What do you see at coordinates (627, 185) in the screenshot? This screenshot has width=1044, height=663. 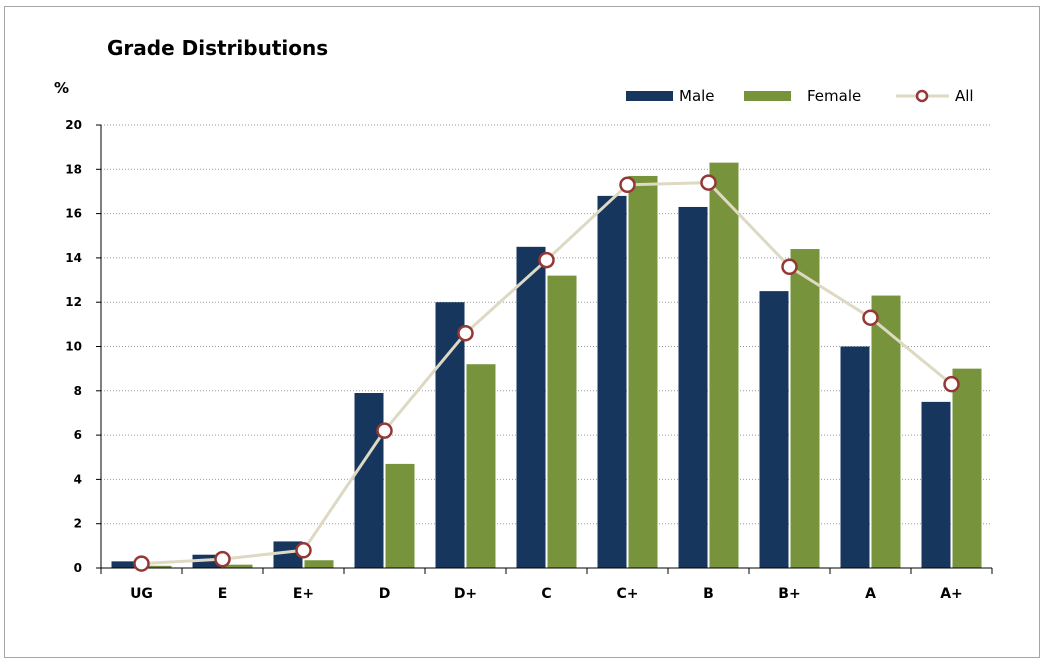 I see `point-all-C+` at bounding box center [627, 185].